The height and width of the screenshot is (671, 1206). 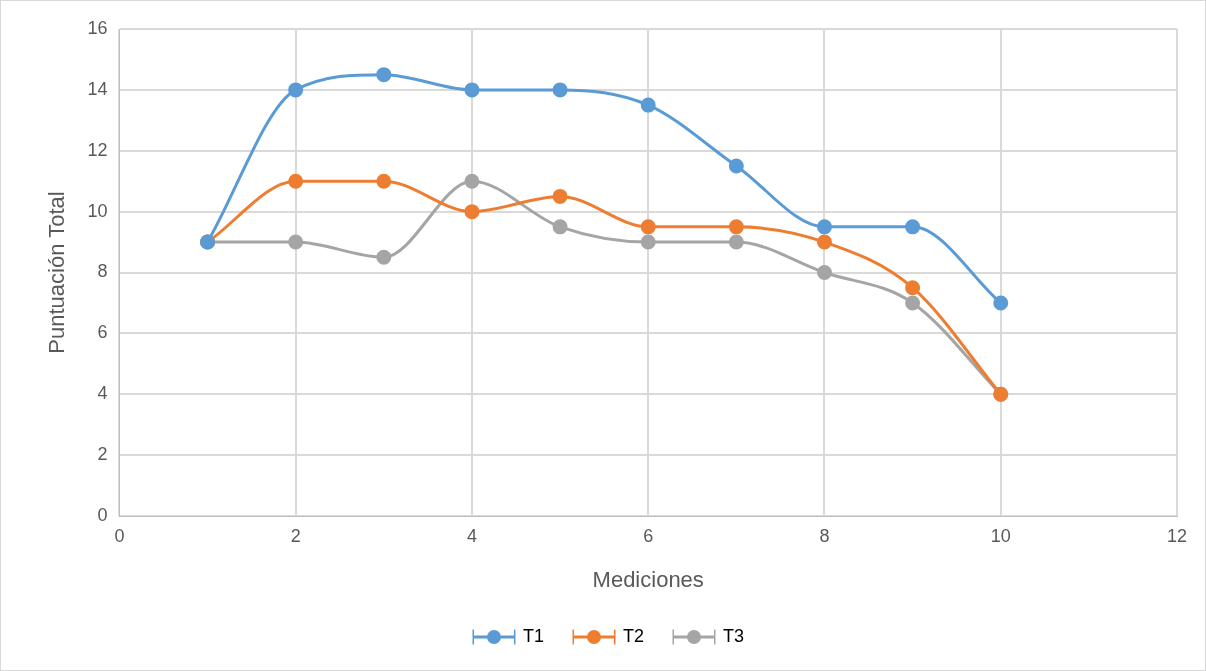 I want to click on y-tick-label: 14, so click(x=97, y=88).